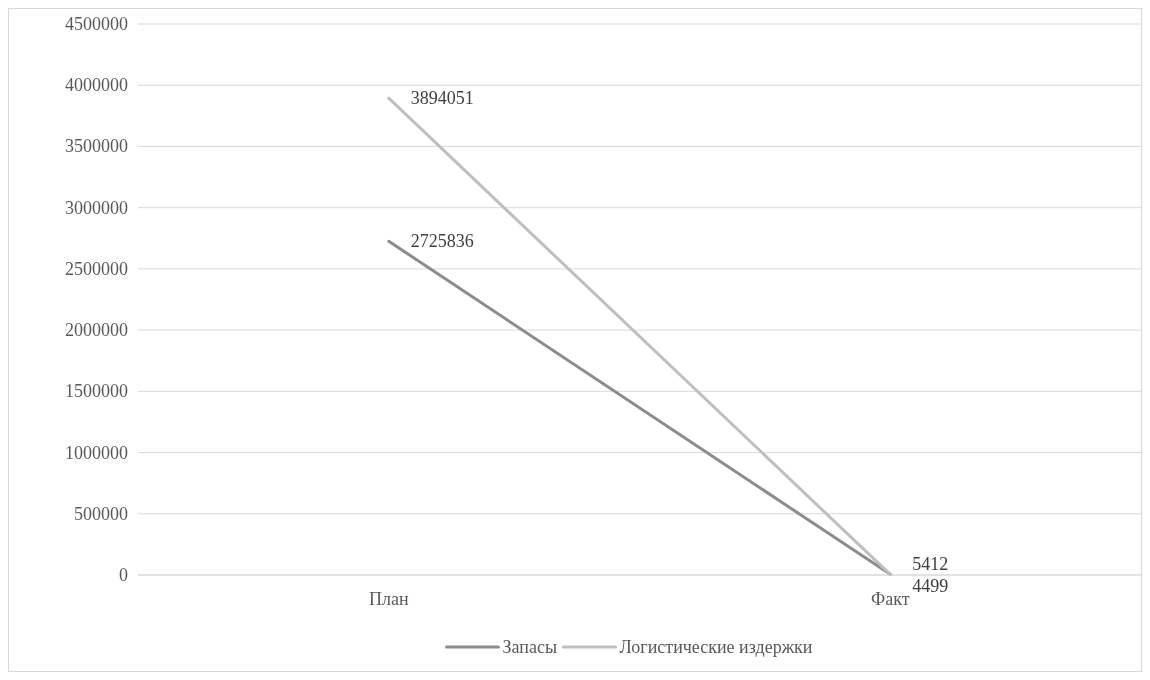 This screenshot has width=1150, height=680. What do you see at coordinates (890, 599) in the screenshot?
I see `x-tick-label: Факт` at bounding box center [890, 599].